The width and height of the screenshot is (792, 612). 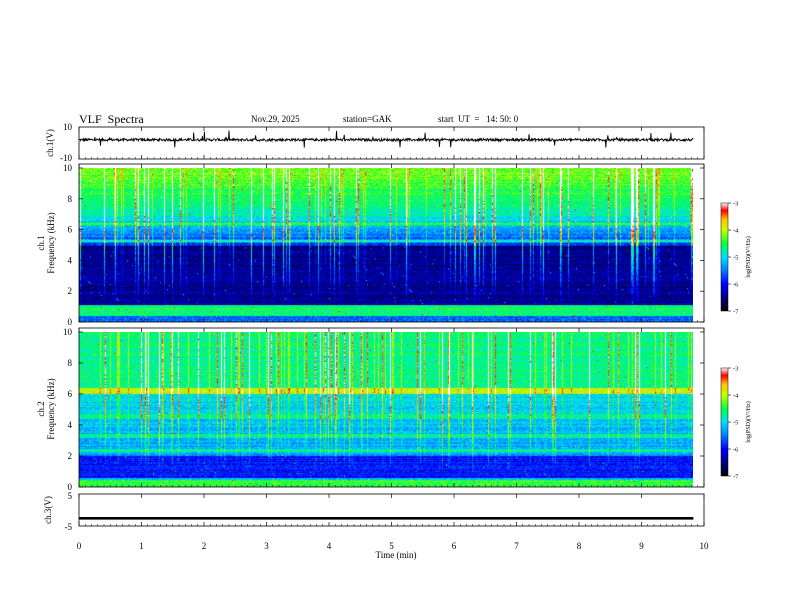 What do you see at coordinates (70, 230) in the screenshot?
I see `ch1-spec-ytick-label: 6` at bounding box center [70, 230].